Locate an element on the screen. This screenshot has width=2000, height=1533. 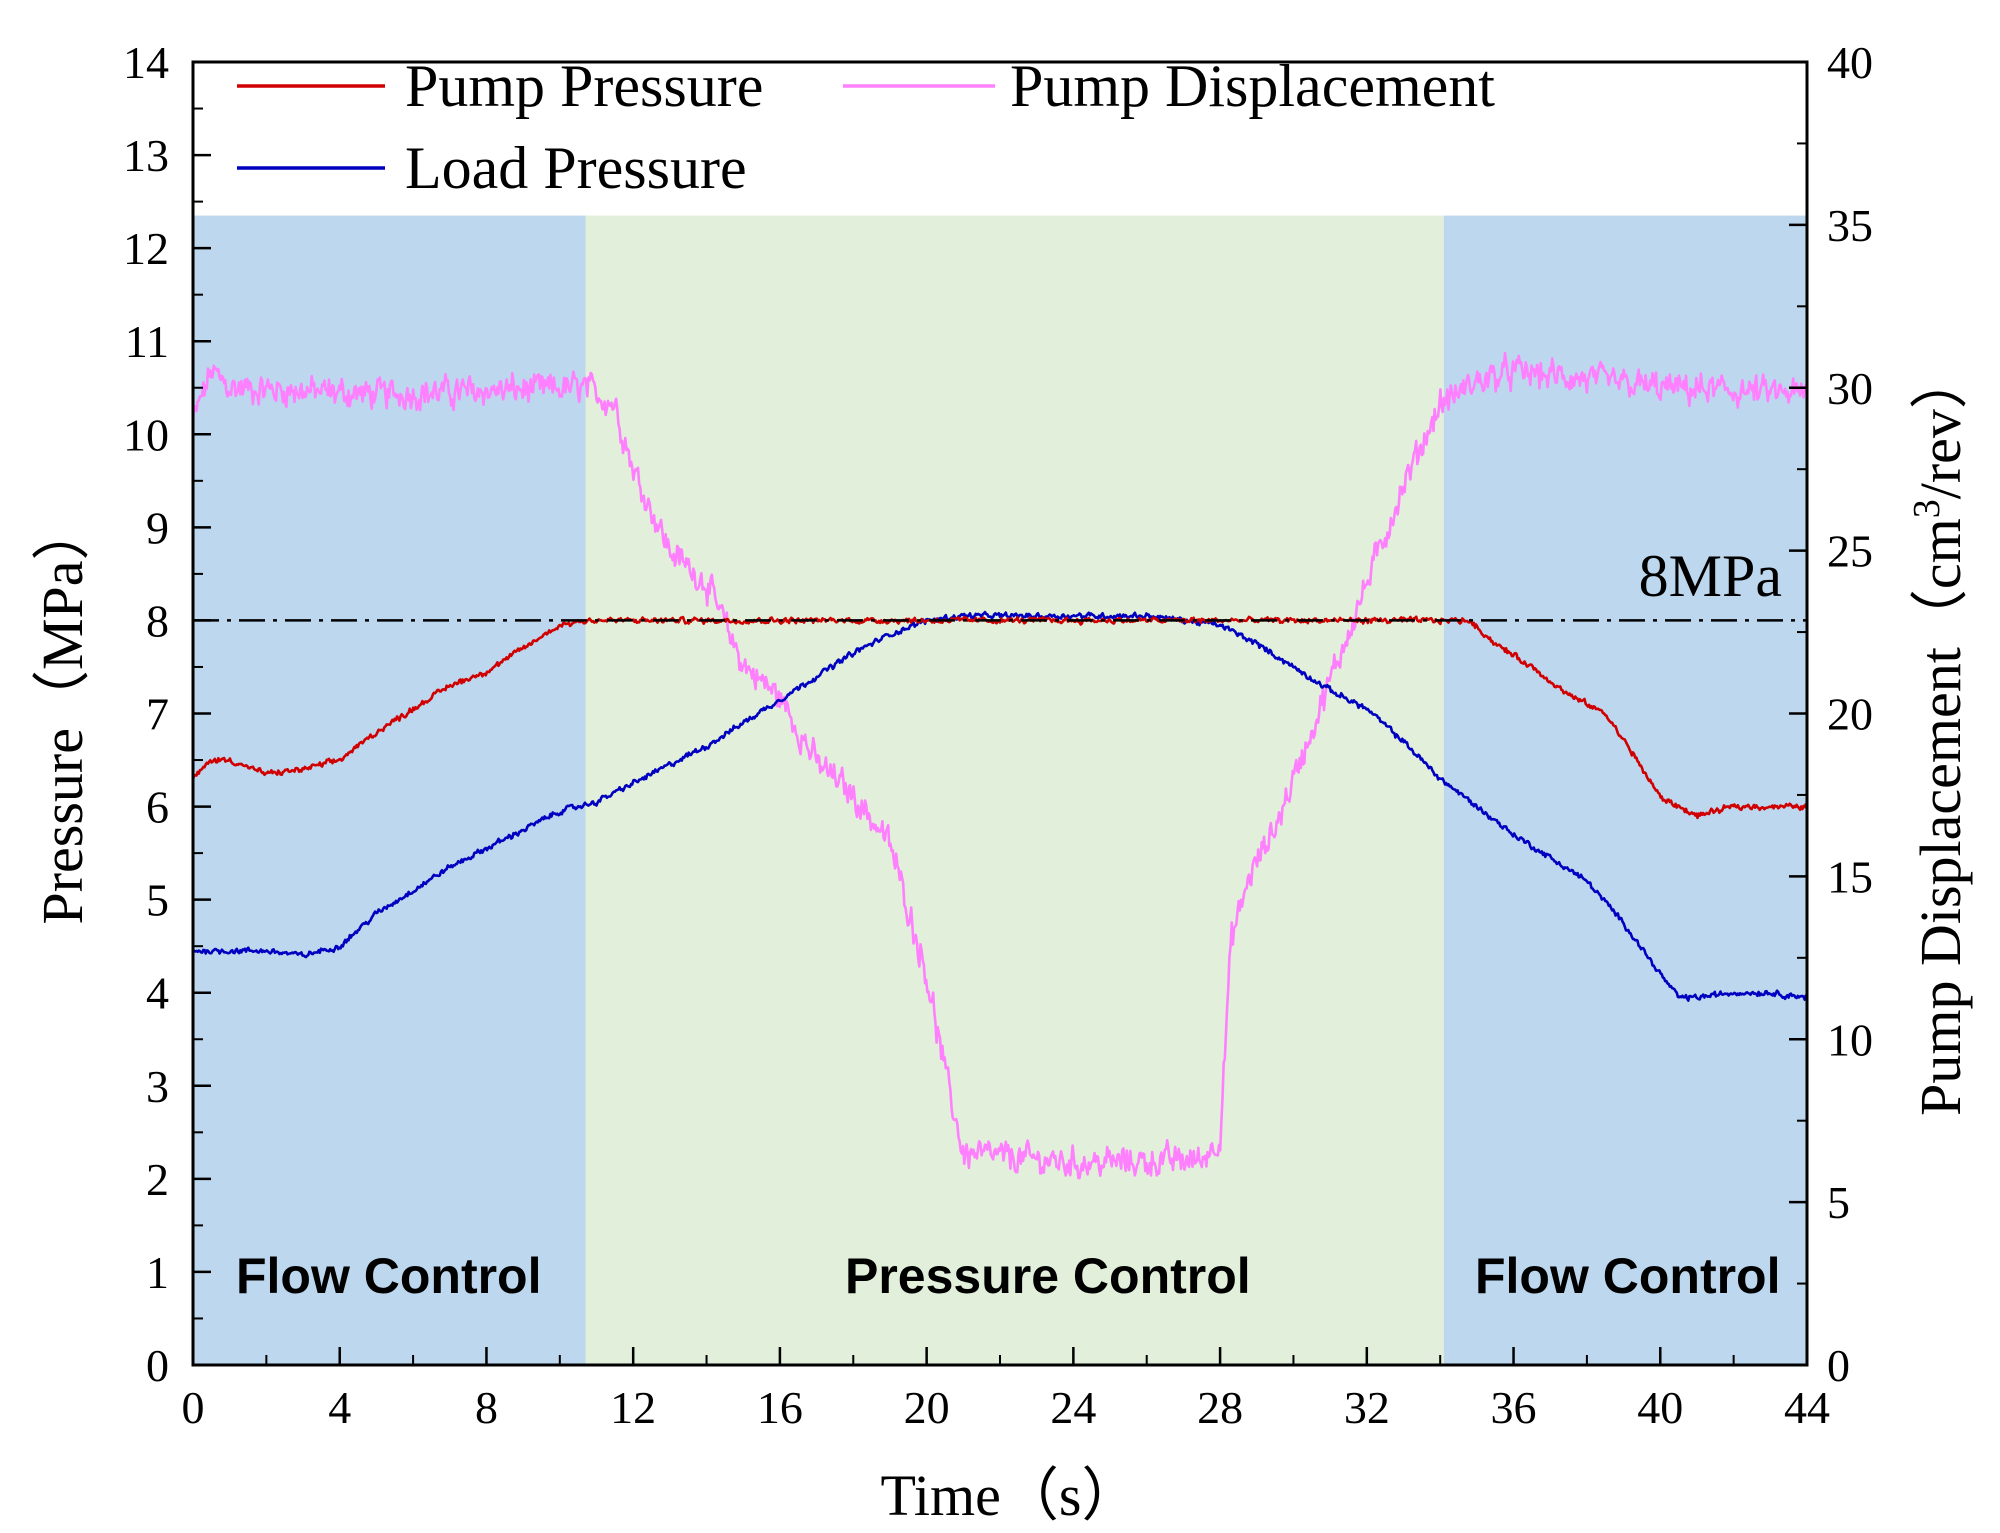
y-left-tick-label: 14 is located at coordinates (146, 62).